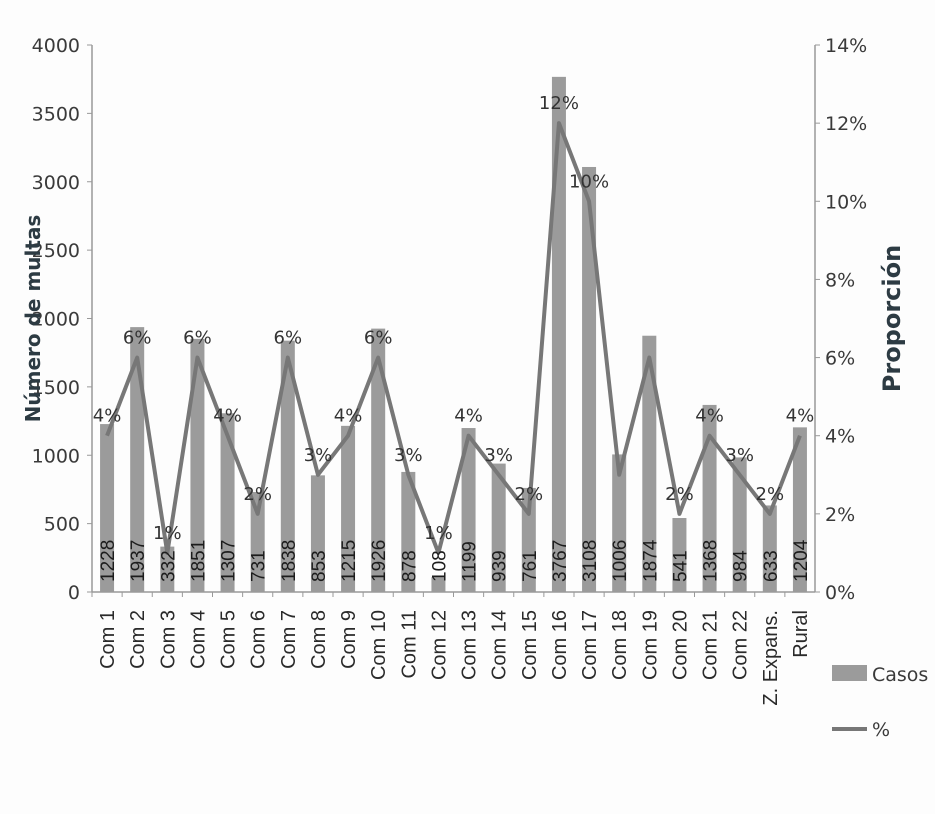 The height and width of the screenshot is (814, 935). I want to click on x-tick-label: Com 16, so click(560, 645).